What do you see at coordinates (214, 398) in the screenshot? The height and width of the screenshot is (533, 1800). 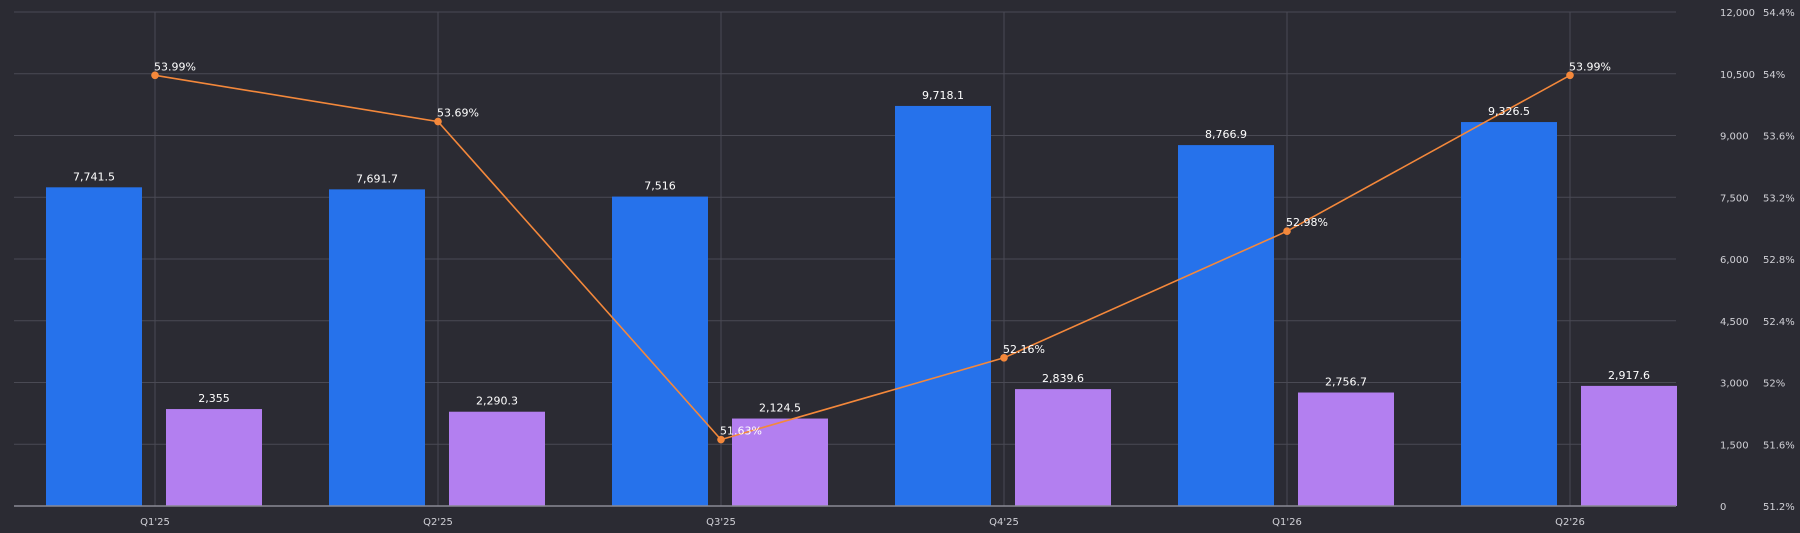 I see `bar-value-label: 2,355` at bounding box center [214, 398].